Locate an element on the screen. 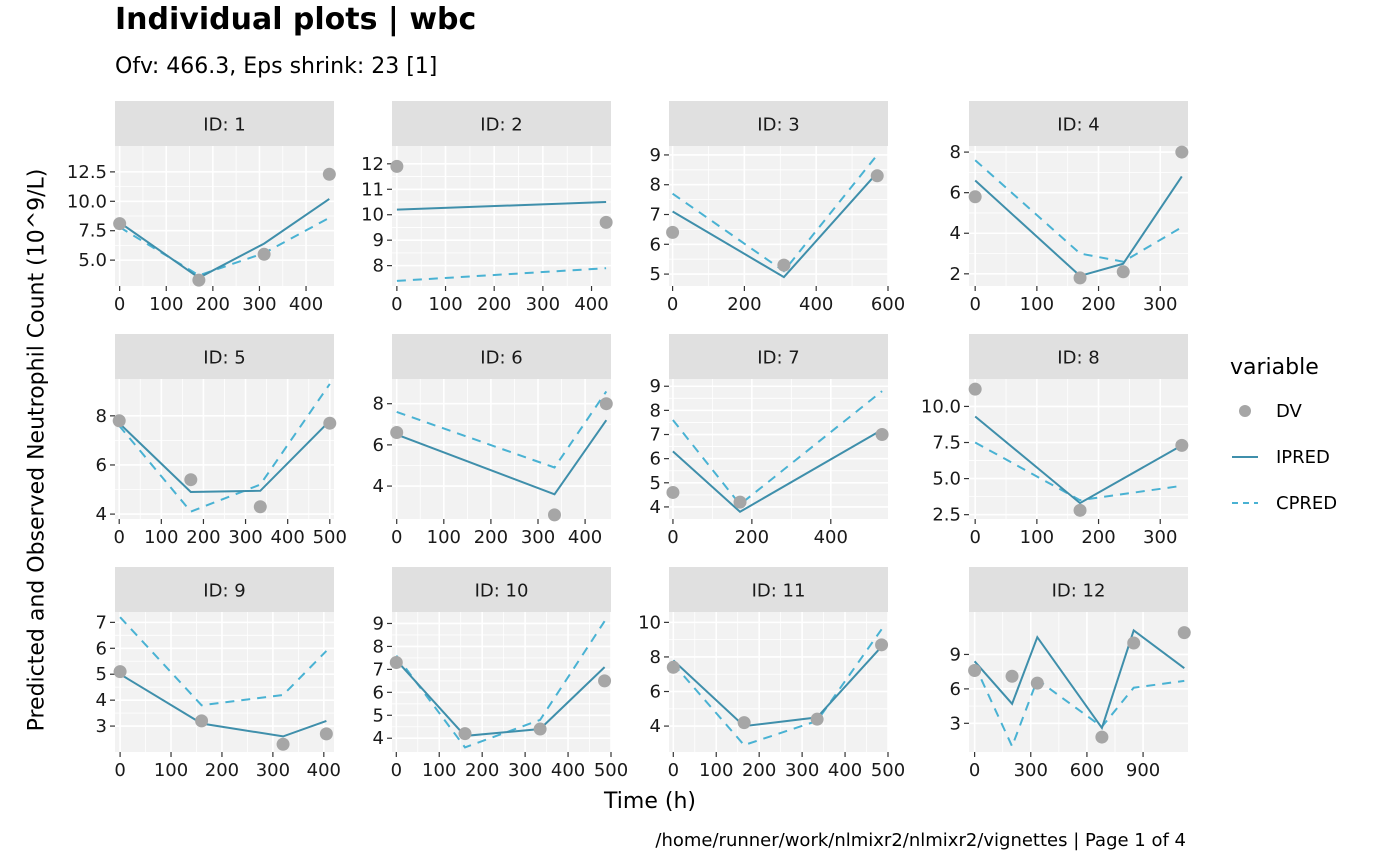 The image size is (1400, 865). legend-label-dv: DV is located at coordinates (1289, 411).